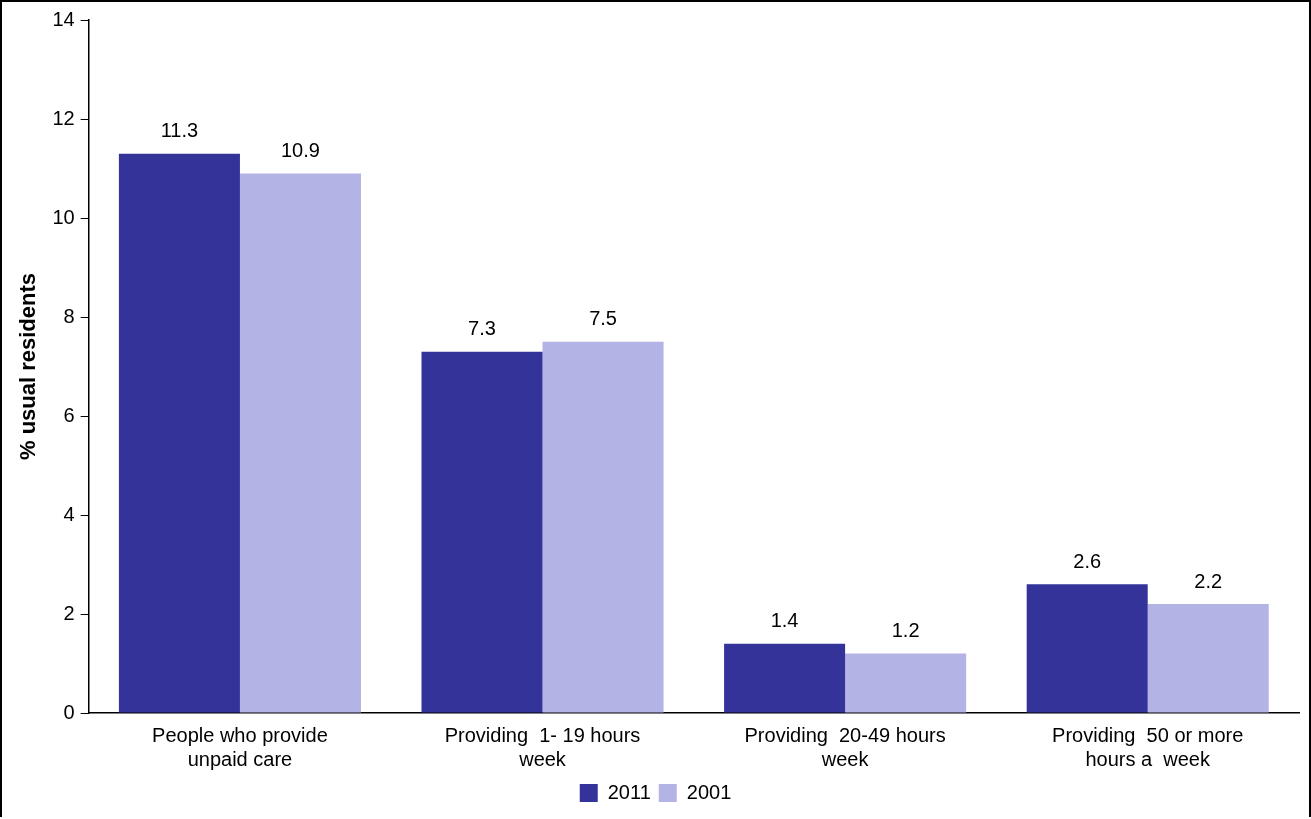 The image size is (1311, 819). What do you see at coordinates (63, 18) in the screenshot?
I see `y-tick-label: 14` at bounding box center [63, 18].